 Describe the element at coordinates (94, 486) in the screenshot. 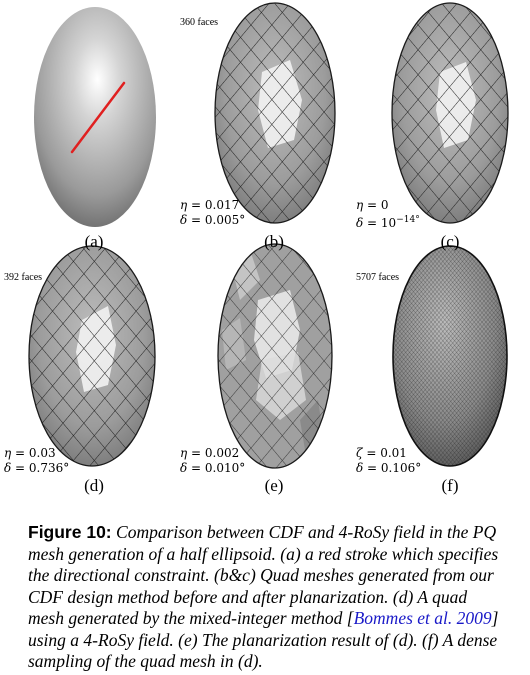

I see `panel-d-label: (d)` at that location.